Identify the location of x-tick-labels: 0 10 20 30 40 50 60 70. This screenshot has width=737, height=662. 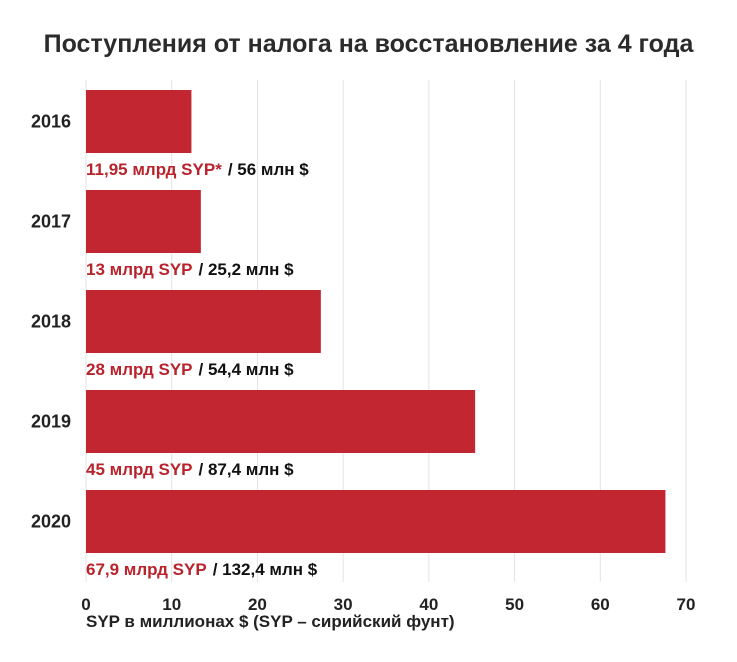
(388, 604).